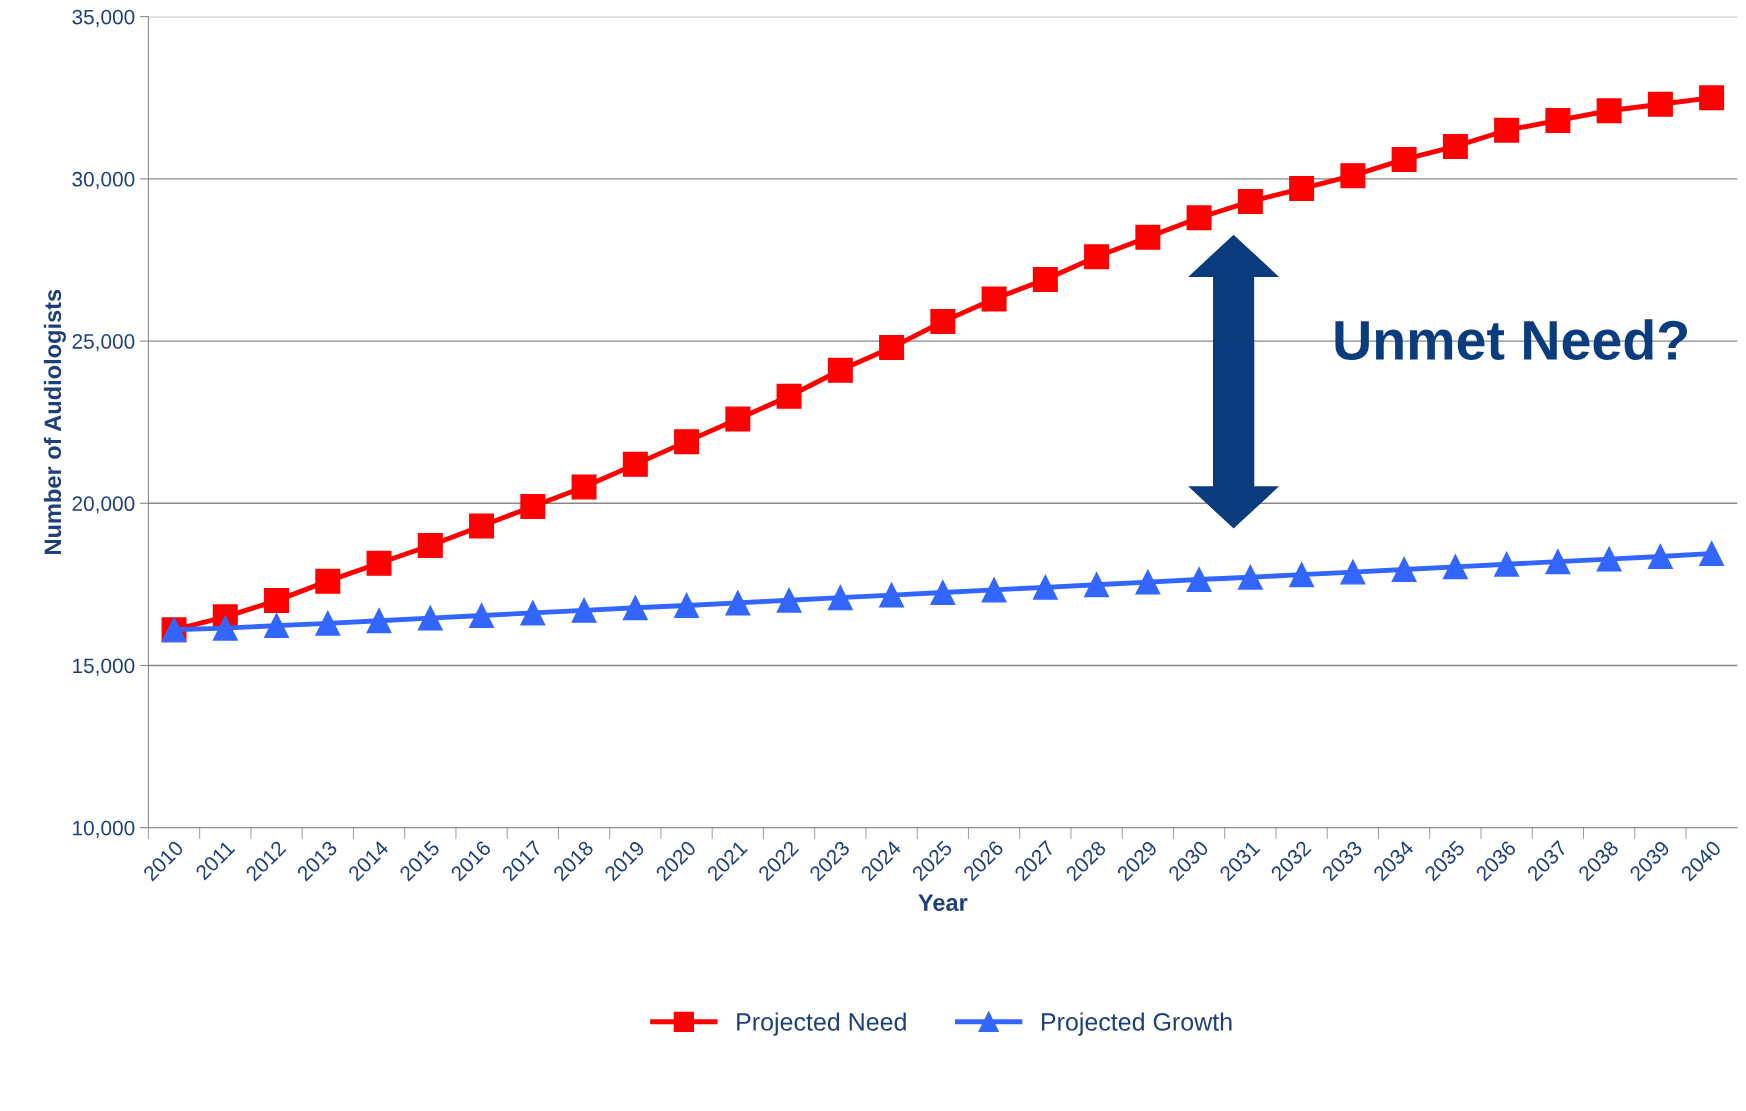 The height and width of the screenshot is (1111, 1746). What do you see at coordinates (54, 421) in the screenshot?
I see `y-axis-title: Number of Audiologists` at bounding box center [54, 421].